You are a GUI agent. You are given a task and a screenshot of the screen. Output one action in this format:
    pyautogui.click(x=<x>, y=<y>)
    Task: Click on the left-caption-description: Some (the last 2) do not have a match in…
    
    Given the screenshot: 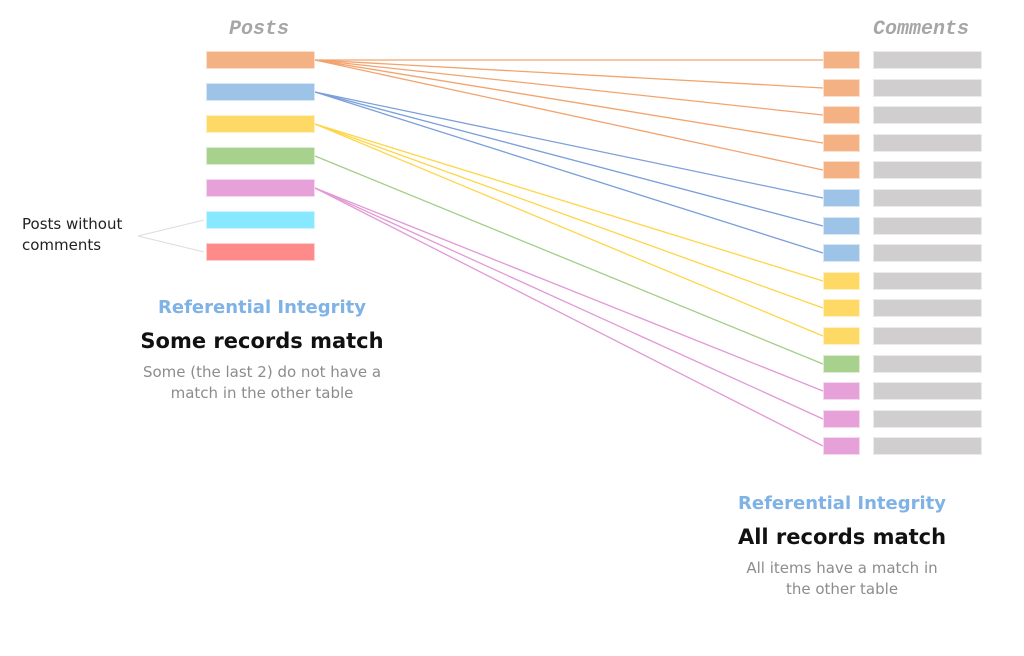 What is the action you would take?
    pyautogui.click(x=262, y=382)
    